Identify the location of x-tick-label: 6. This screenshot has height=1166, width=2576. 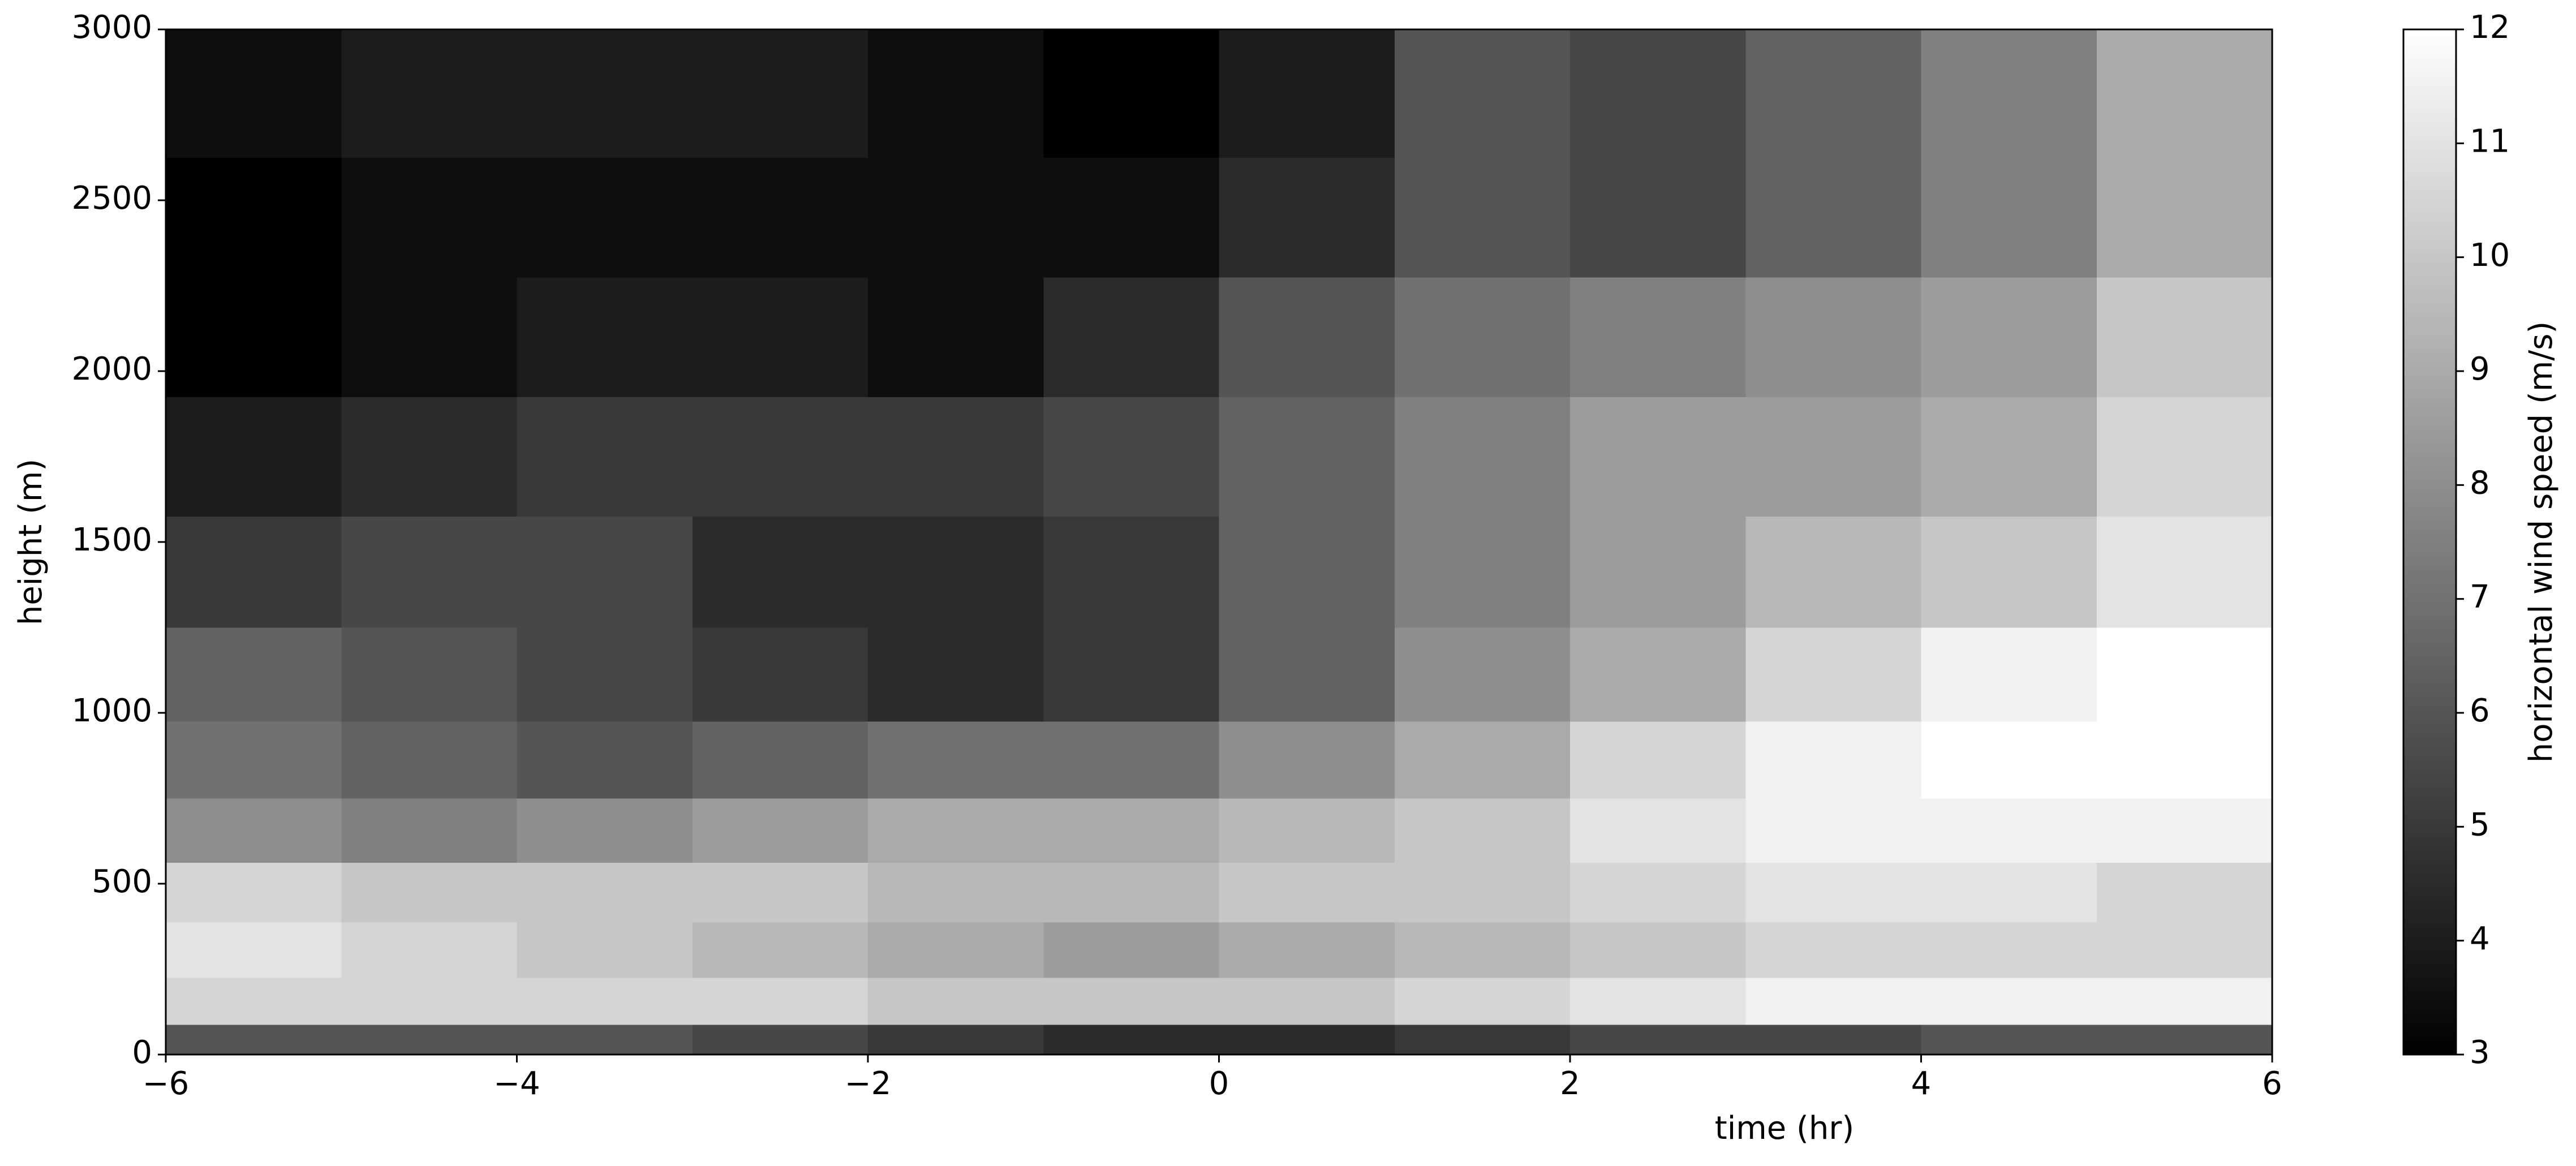
(2272, 1083).